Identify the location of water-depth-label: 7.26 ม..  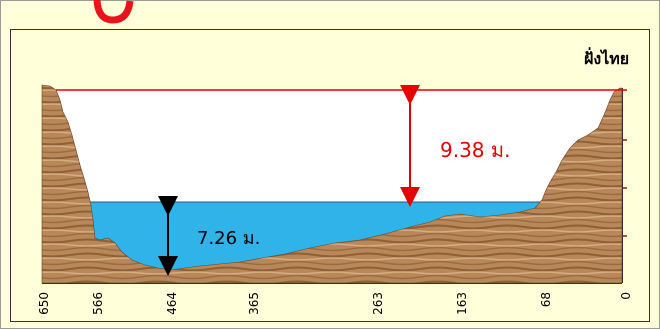
(228, 238).